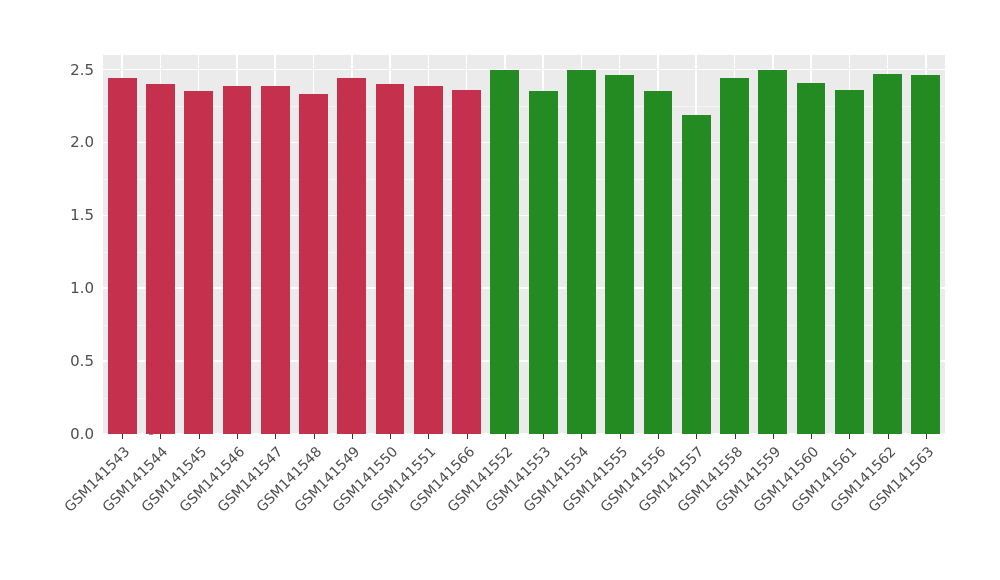 The image size is (1000, 580). What do you see at coordinates (82, 142) in the screenshot?
I see `y-tick-label: 2.0` at bounding box center [82, 142].